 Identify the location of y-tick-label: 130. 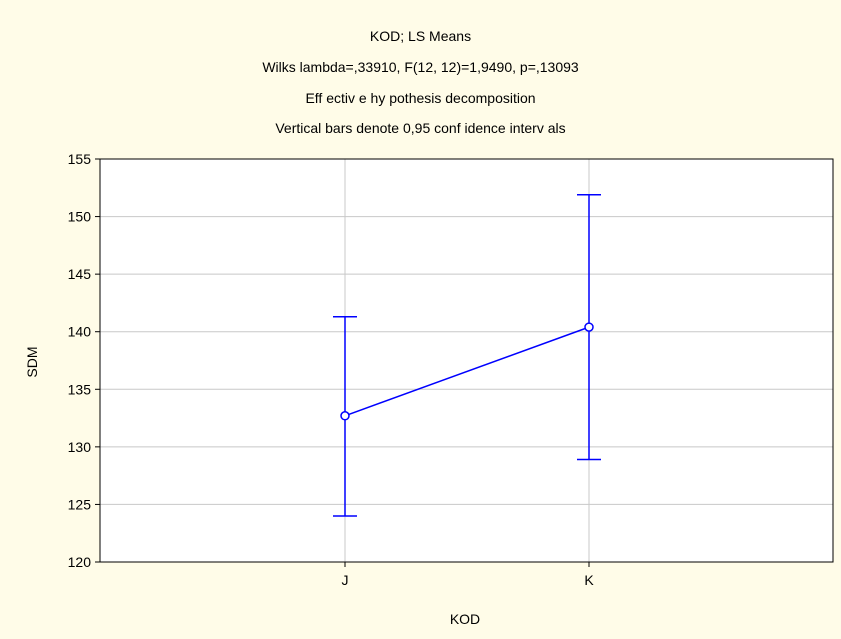
(80, 447).